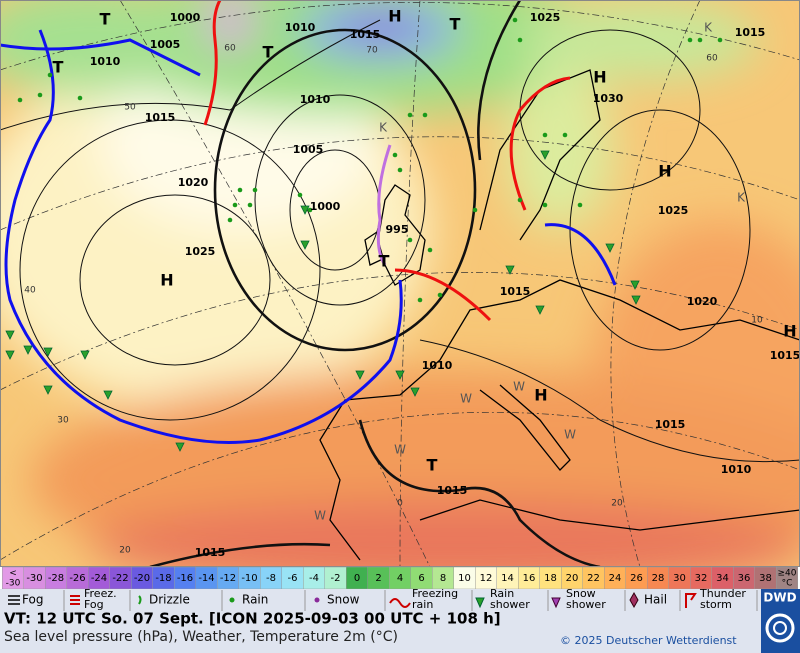 This screenshot has width=800, height=653. What do you see at coordinates (486, 578) in the screenshot?
I see `scale-label: 12` at bounding box center [486, 578].